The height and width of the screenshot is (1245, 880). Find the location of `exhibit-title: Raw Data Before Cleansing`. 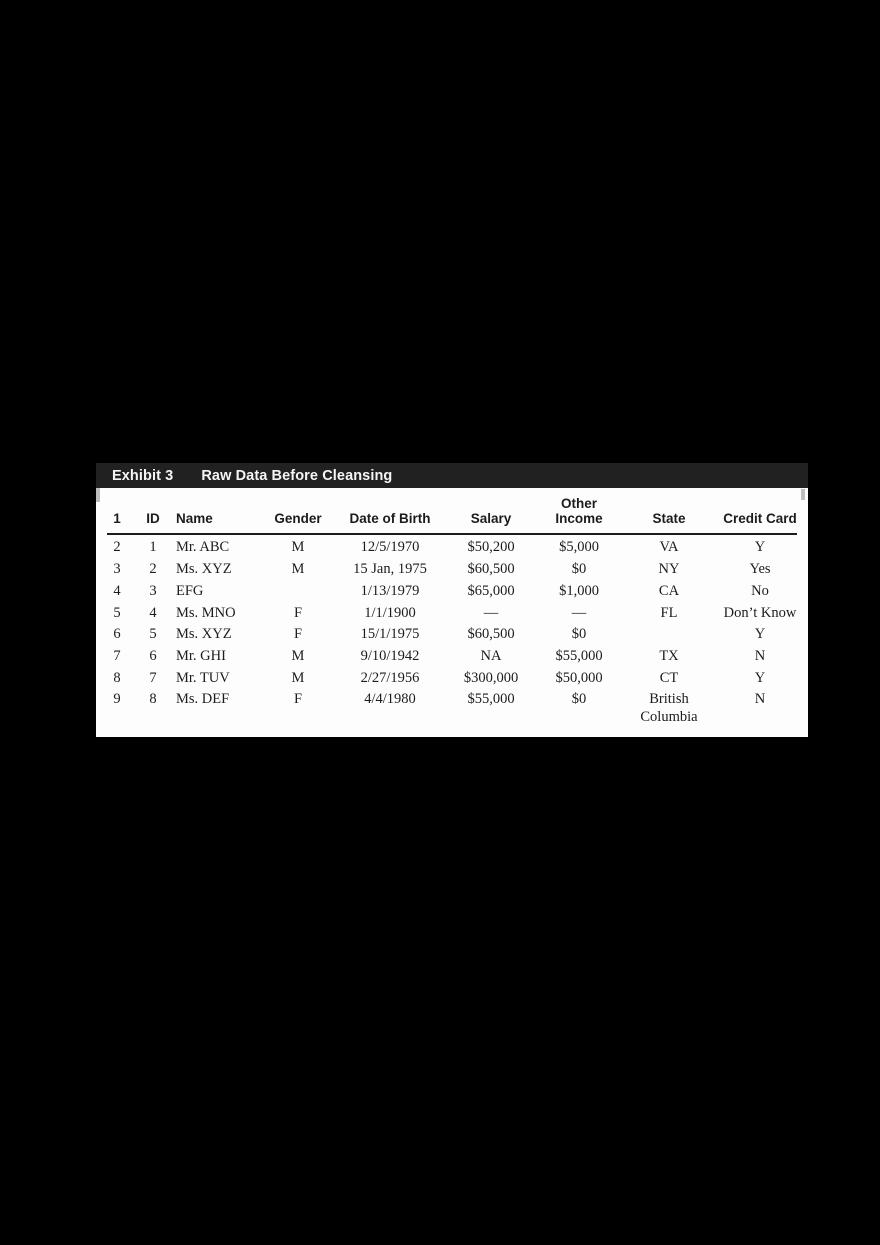

exhibit-title: Raw Data Before Cleansing is located at coordinates (297, 475).